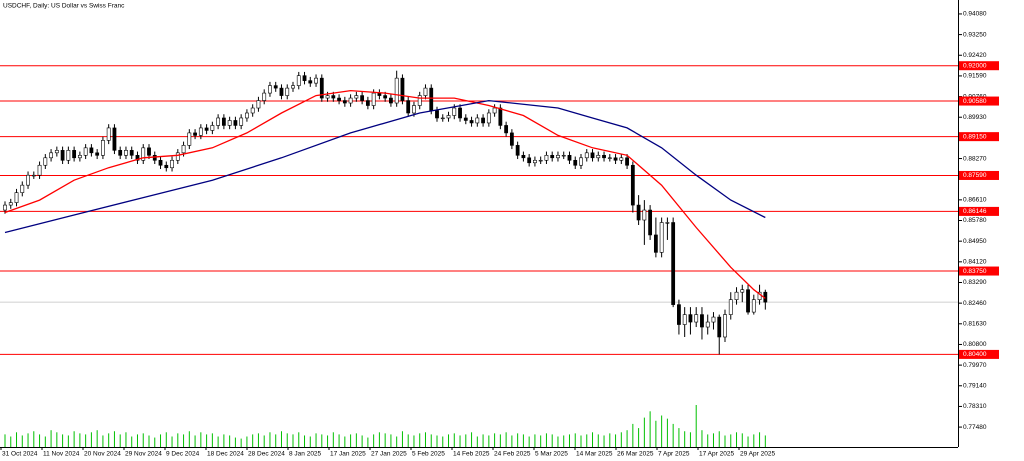 The image size is (1024, 461). I want to click on x-tick-label: 24 Feb 2025, so click(512, 454).